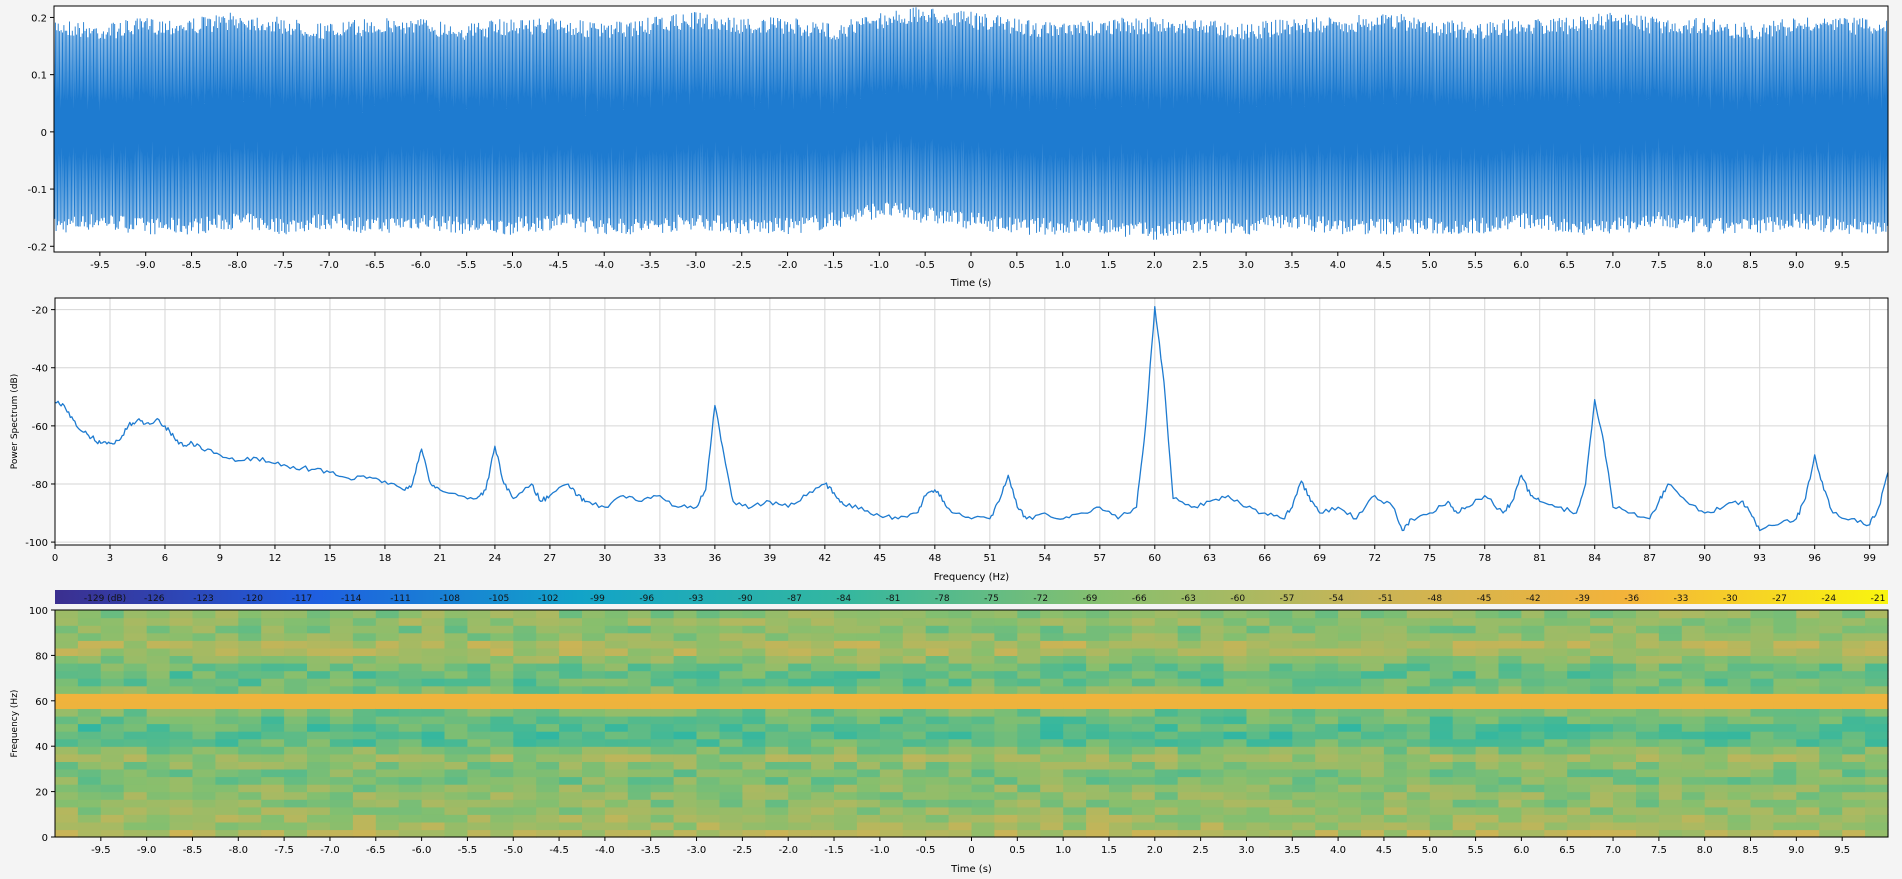  I want to click on spectrum-x-tick-label: 18, so click(385, 558).